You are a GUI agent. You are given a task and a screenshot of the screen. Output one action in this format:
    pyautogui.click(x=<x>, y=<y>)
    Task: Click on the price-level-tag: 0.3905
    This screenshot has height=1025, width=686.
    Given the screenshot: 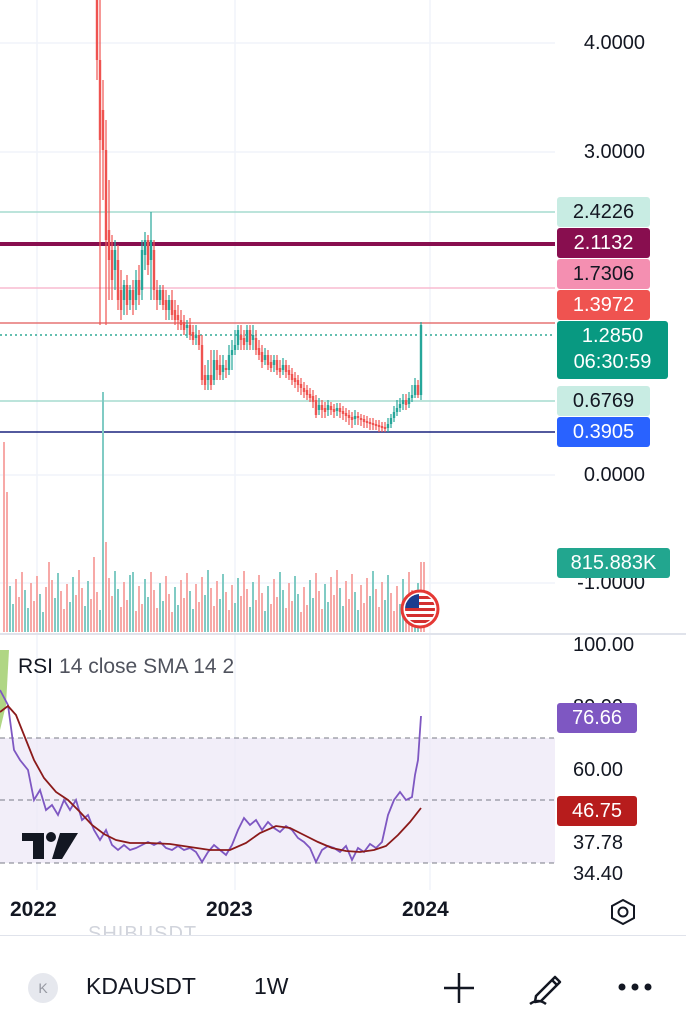 What is the action you would take?
    pyautogui.click(x=603, y=432)
    